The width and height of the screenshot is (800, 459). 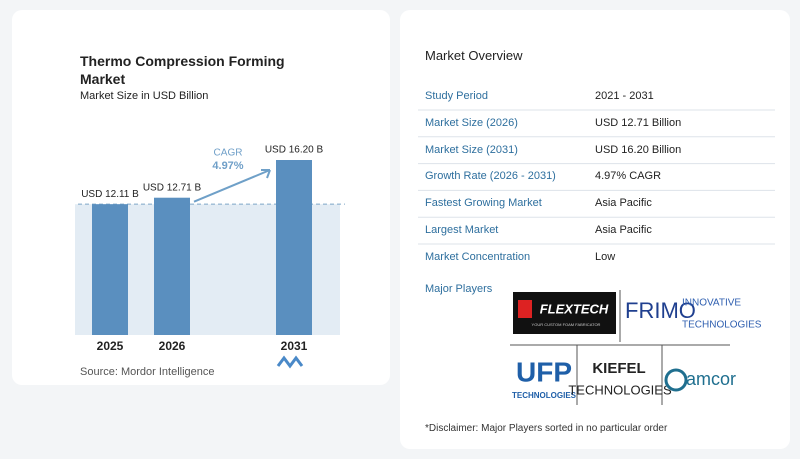 I want to click on logo-text: amcor, so click(x=711, y=379).